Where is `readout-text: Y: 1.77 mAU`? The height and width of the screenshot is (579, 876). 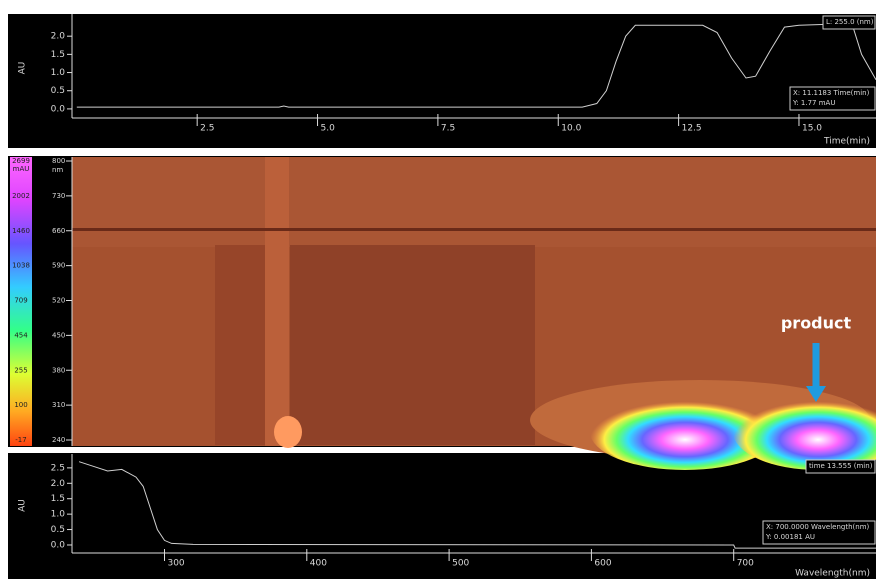 readout-text: Y: 1.77 mAU is located at coordinates (813, 103).